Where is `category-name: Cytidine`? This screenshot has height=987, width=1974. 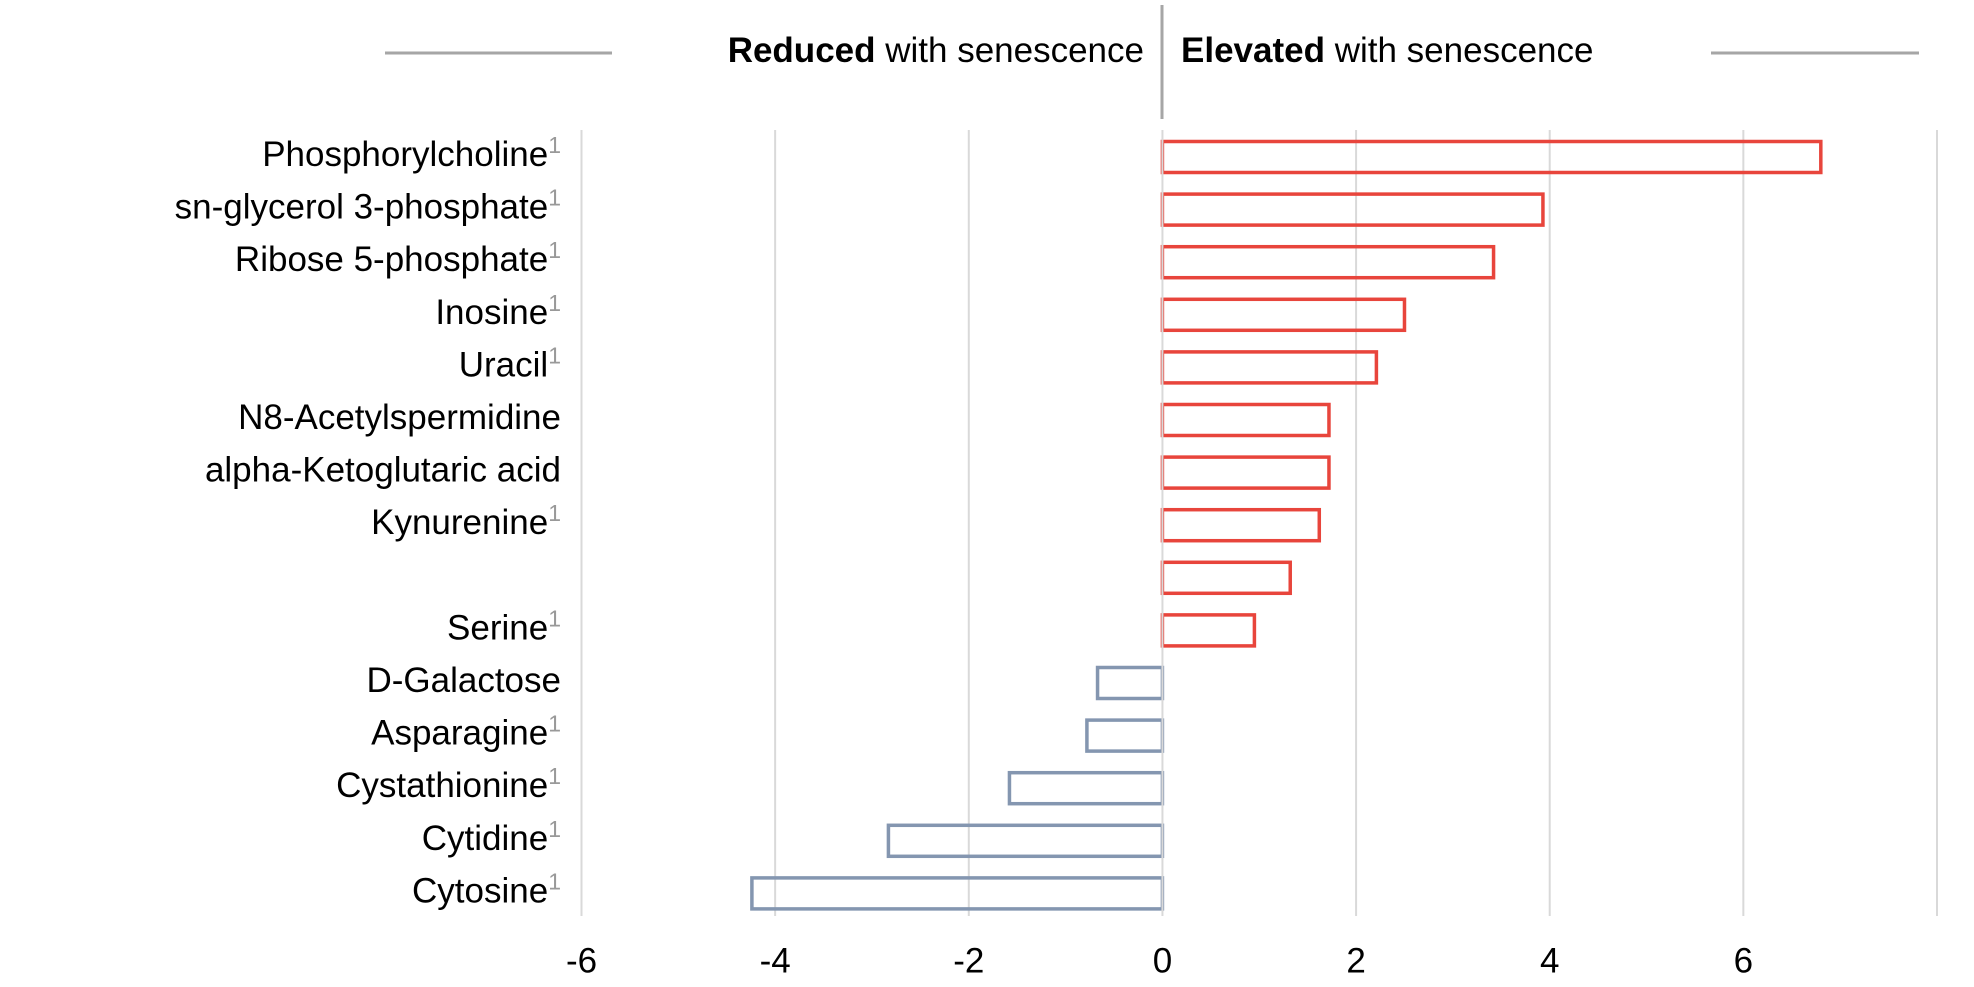
category-name: Cytidine is located at coordinates (485, 838).